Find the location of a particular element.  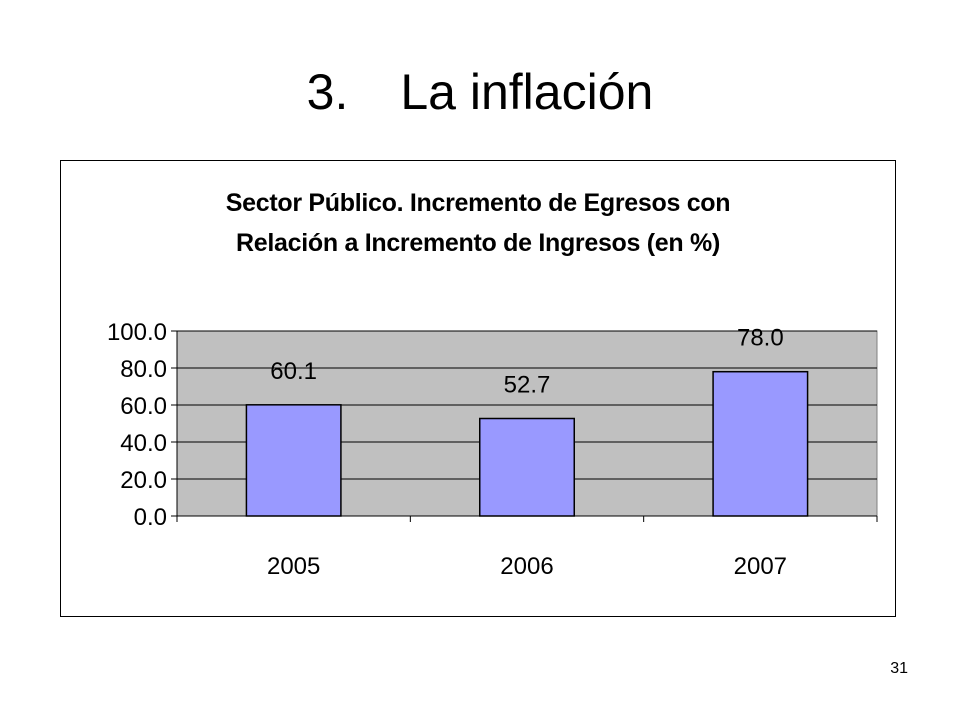

y-tick-label: 100.0 is located at coordinates (137, 332).